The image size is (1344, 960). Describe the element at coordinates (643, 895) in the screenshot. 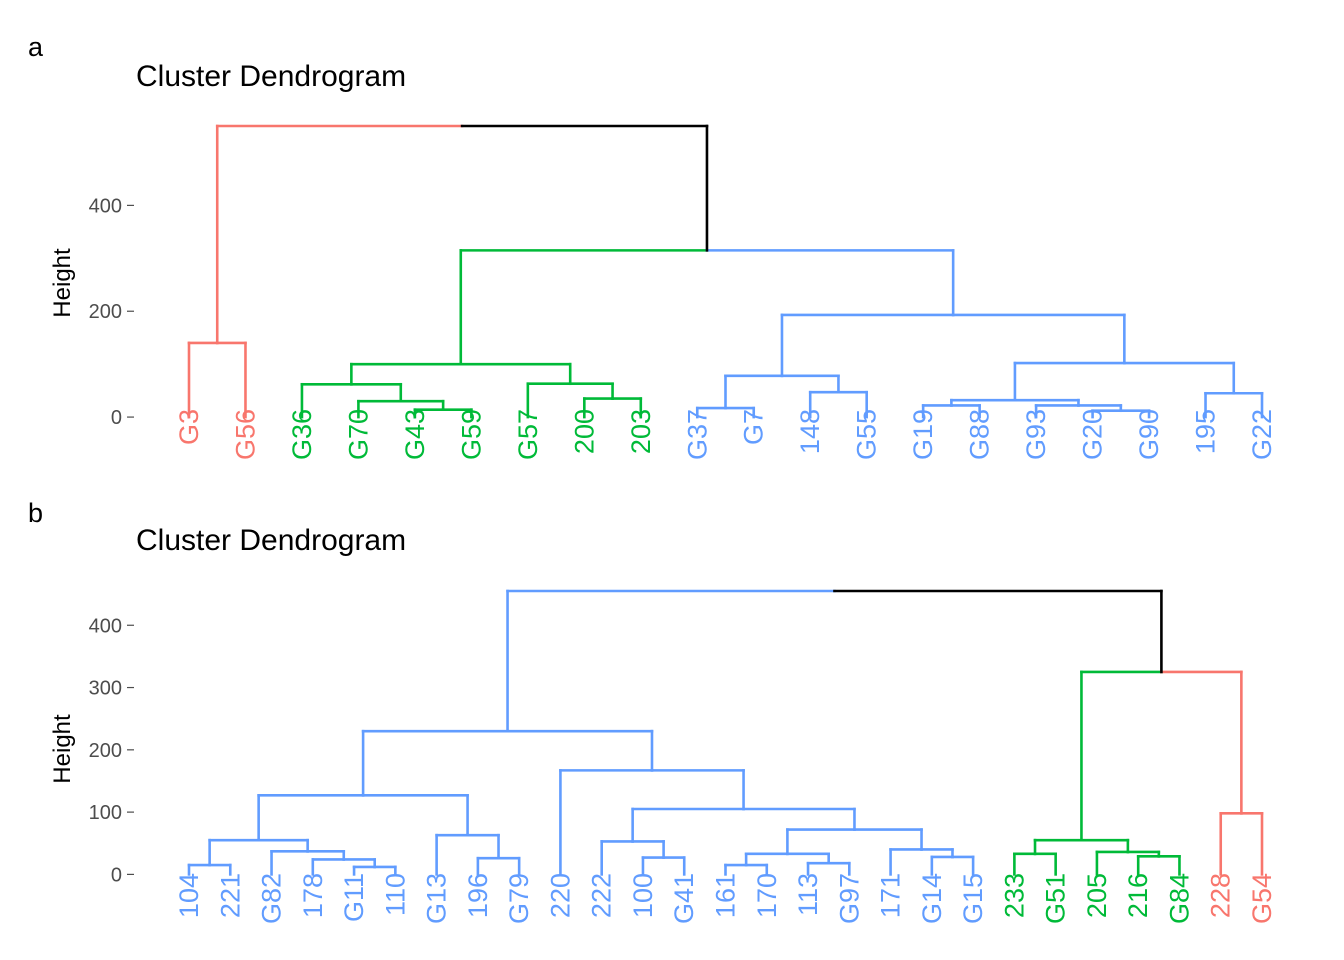

I see `leaf-label: 100` at that location.